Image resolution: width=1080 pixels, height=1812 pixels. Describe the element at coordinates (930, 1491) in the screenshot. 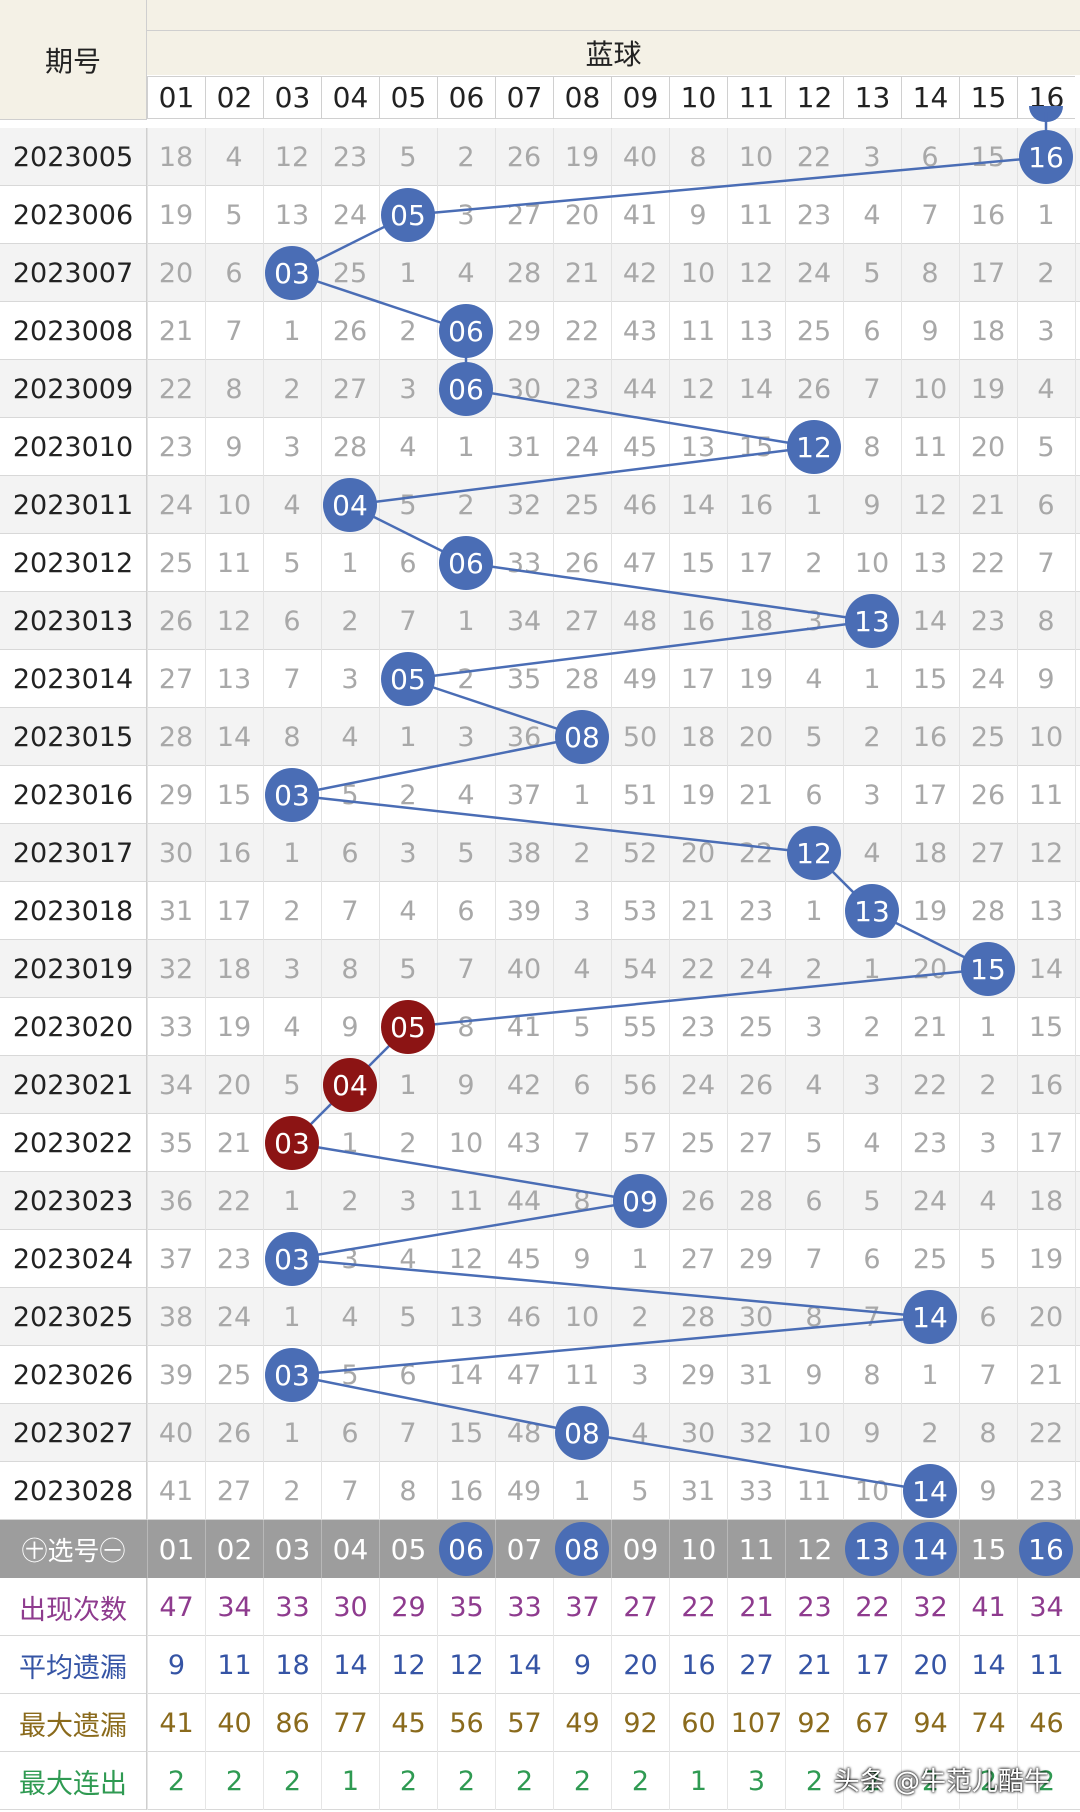

I see `hit-ball: 14` at that location.